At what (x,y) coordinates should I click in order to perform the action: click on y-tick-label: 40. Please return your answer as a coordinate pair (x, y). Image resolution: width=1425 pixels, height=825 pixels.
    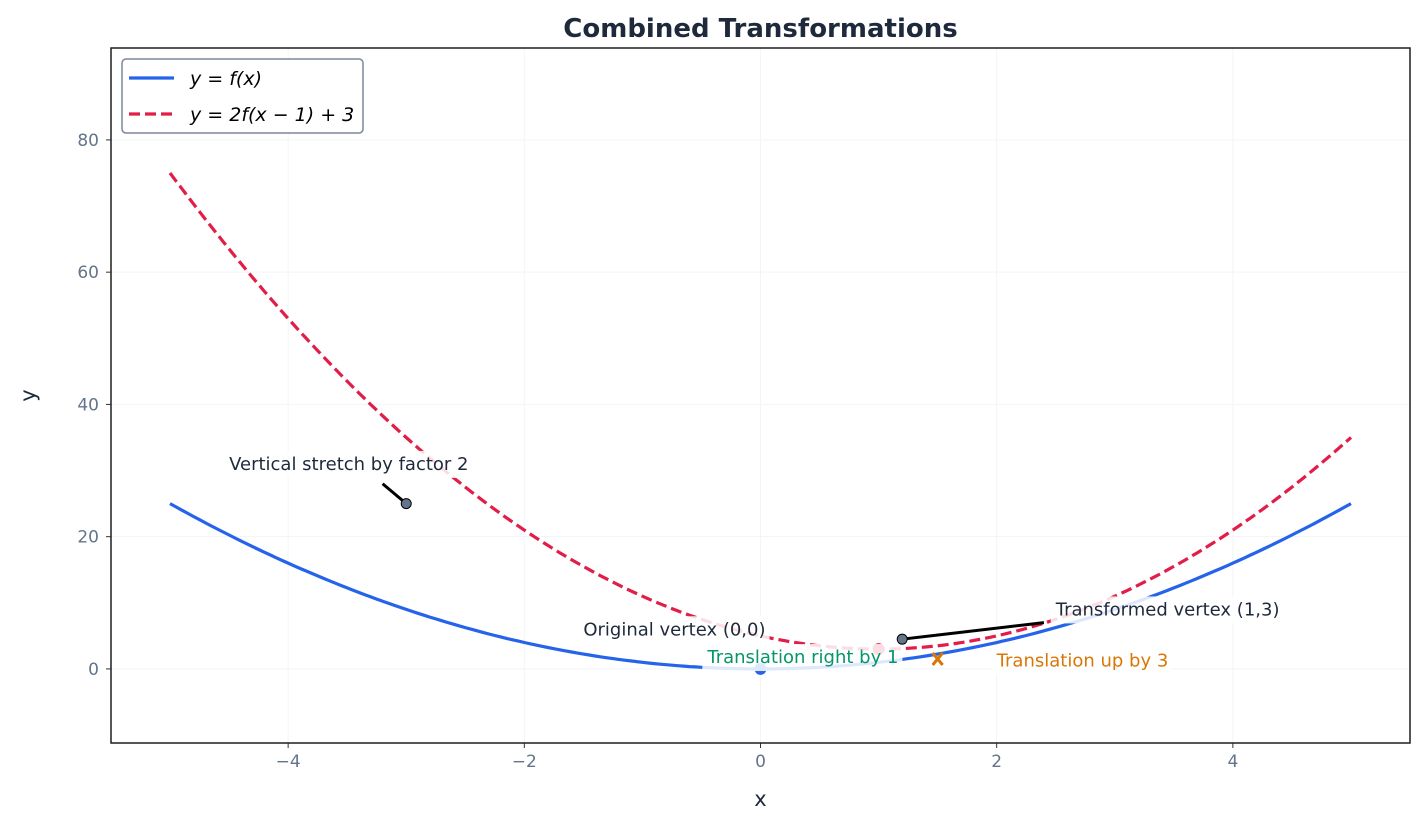
    Looking at the image, I should click on (88, 405).